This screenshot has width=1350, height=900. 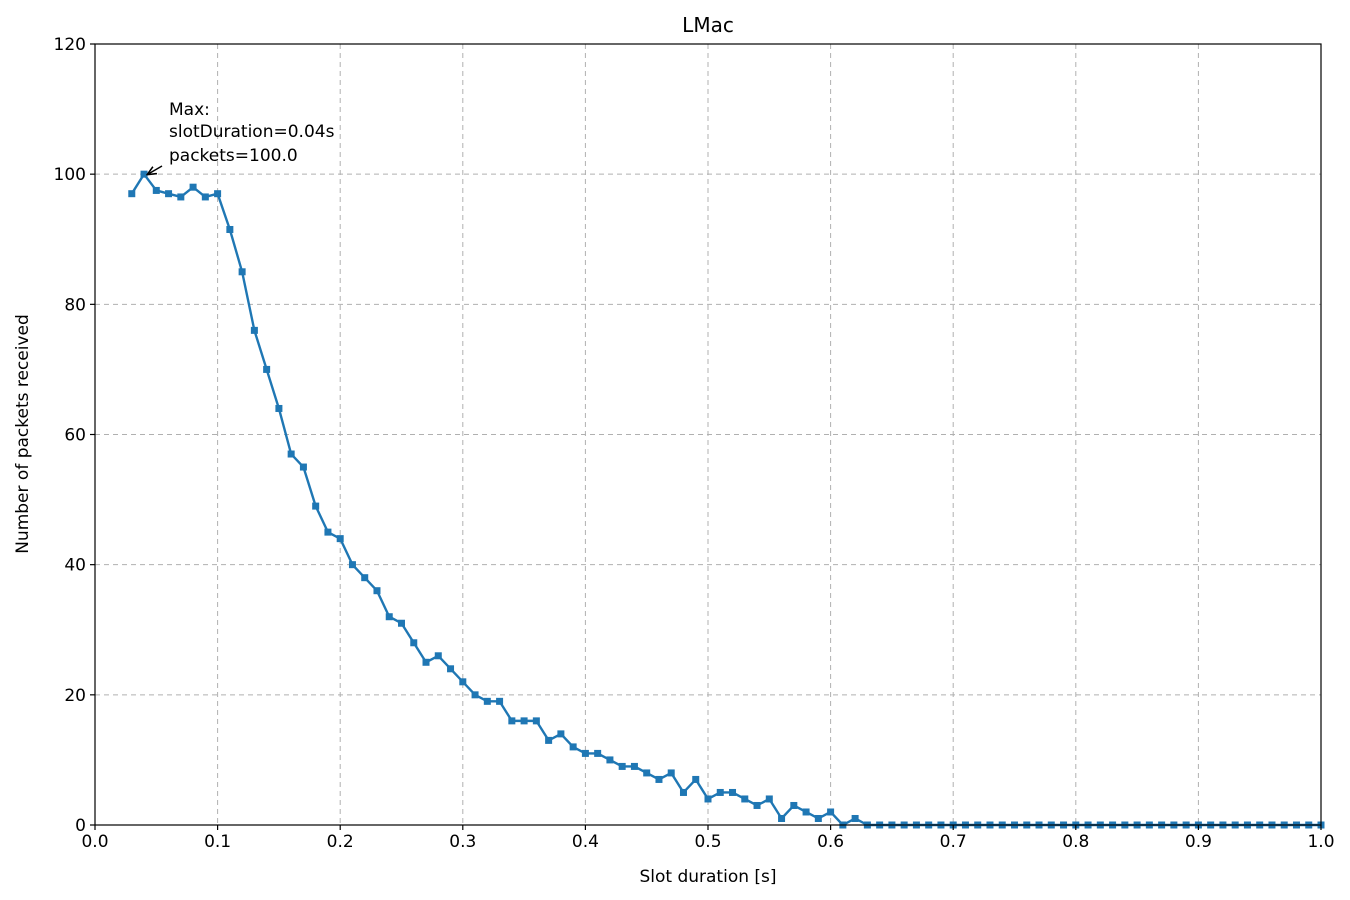 I want to click on x-axis-label: Slot duration [s], so click(x=707, y=877).